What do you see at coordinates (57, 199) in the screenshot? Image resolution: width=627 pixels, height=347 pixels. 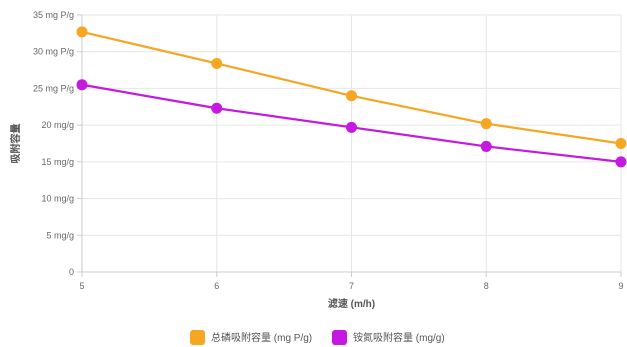 I see `y-tick-label: 10 mg/g` at bounding box center [57, 199].